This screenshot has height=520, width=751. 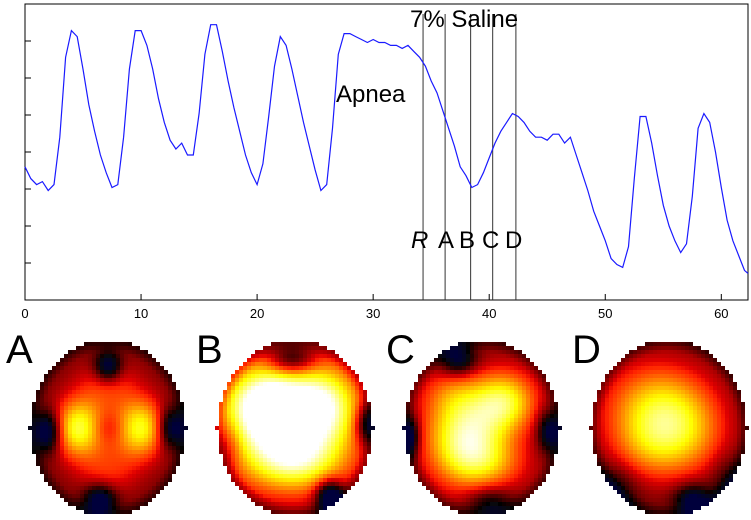 I want to click on x-tick-label: 10, so click(x=141, y=313).